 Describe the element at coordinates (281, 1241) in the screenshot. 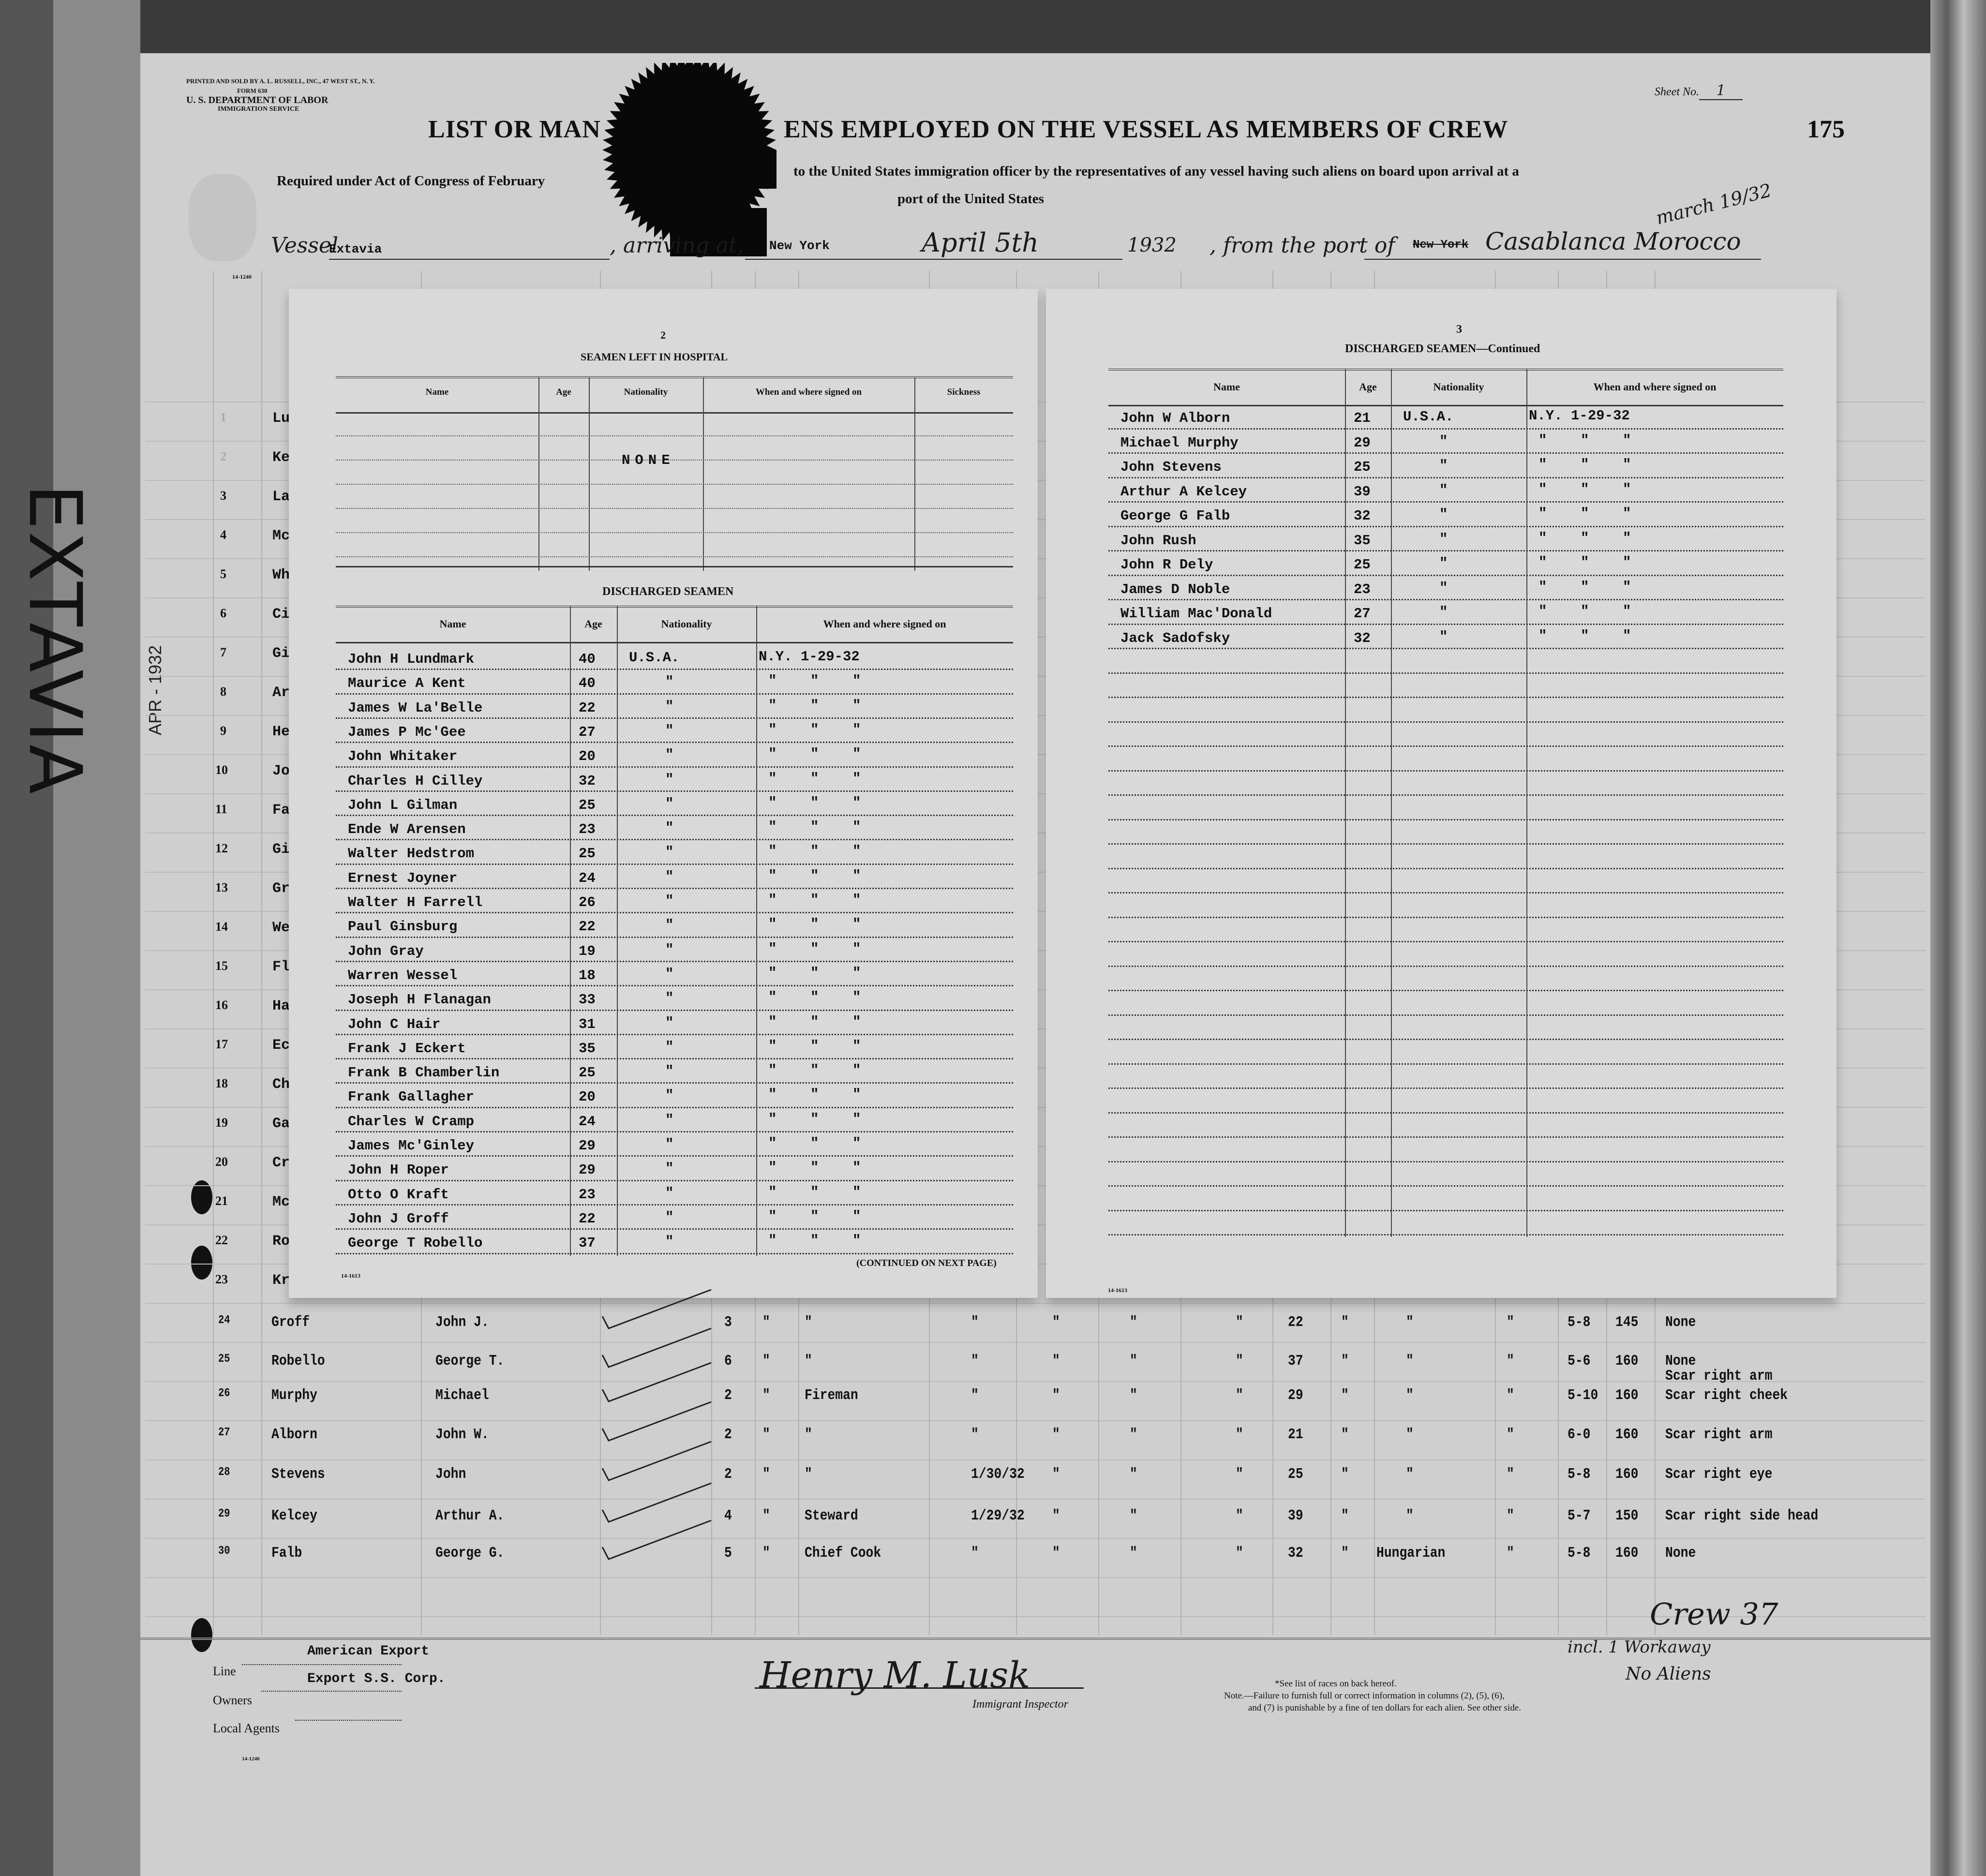

I see `surname-fragment: Ro` at that location.